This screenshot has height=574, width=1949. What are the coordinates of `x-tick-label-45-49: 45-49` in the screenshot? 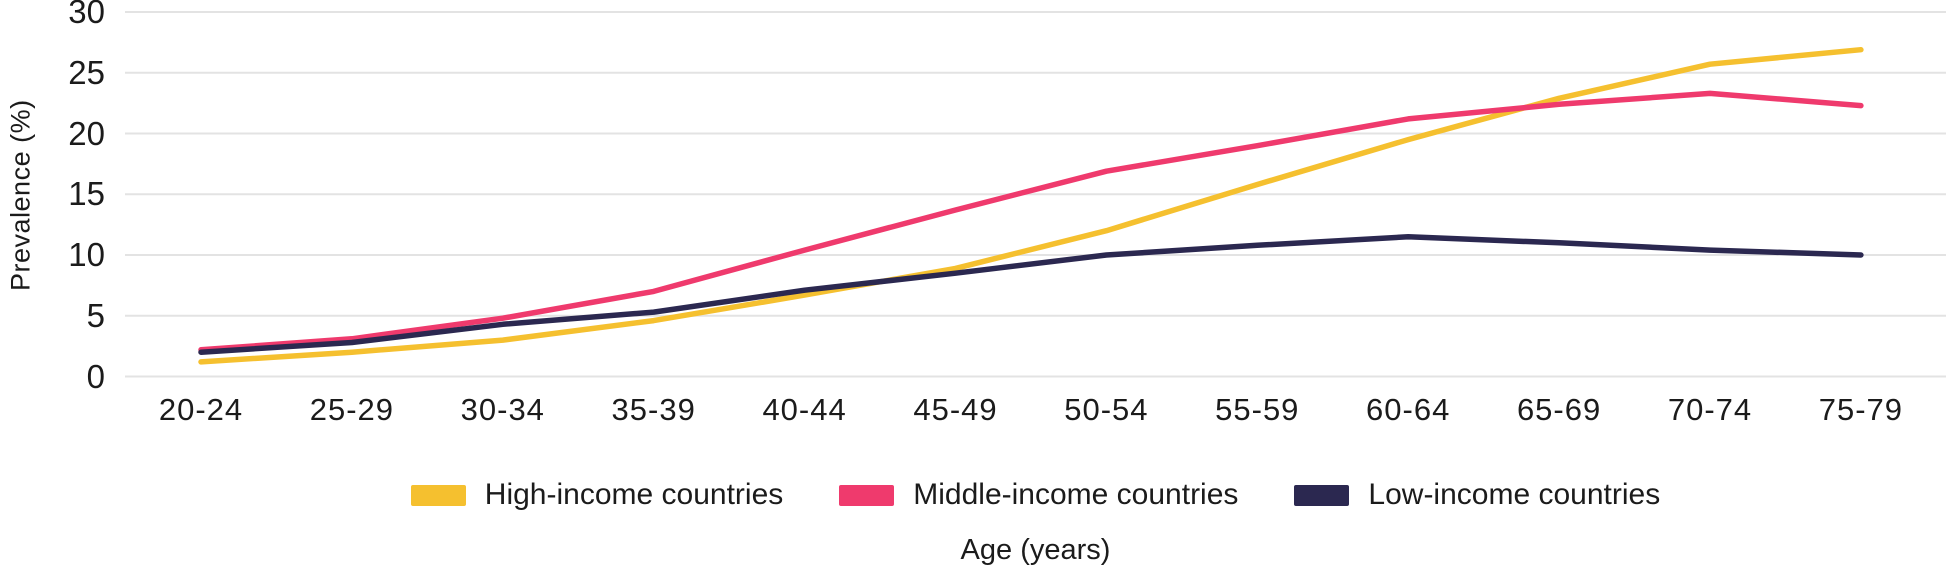 It's located at (955, 409).